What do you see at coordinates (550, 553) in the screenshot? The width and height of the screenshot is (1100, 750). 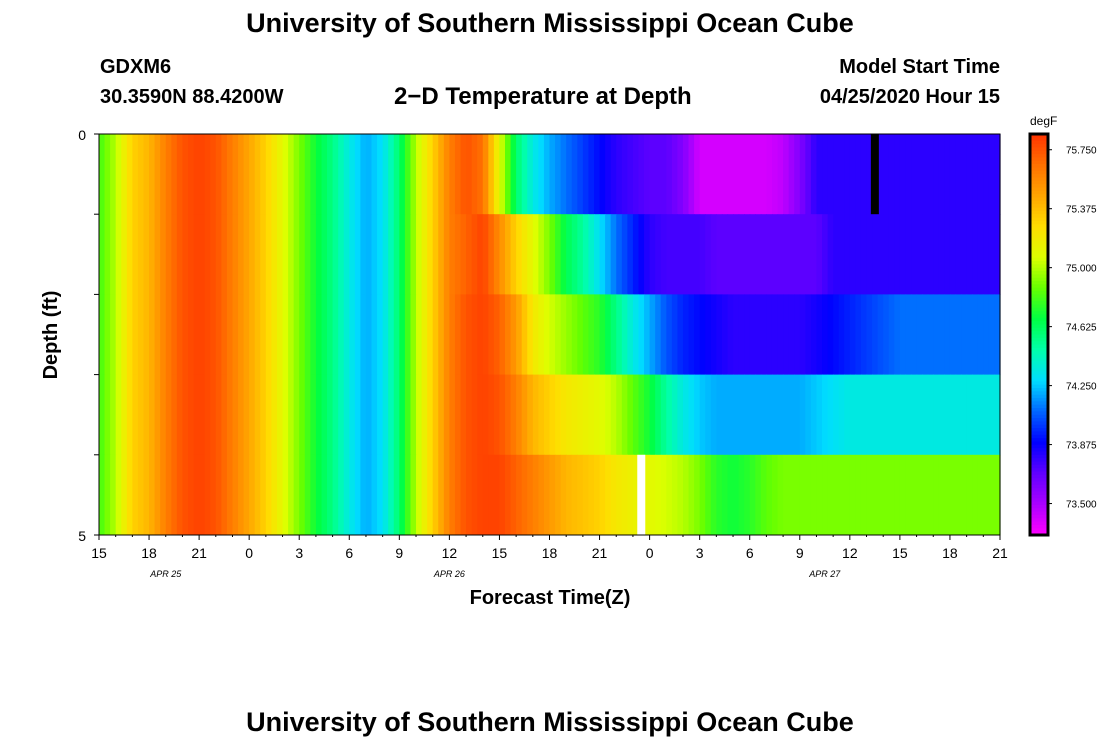 I see `x-tick-label: 18` at bounding box center [550, 553].